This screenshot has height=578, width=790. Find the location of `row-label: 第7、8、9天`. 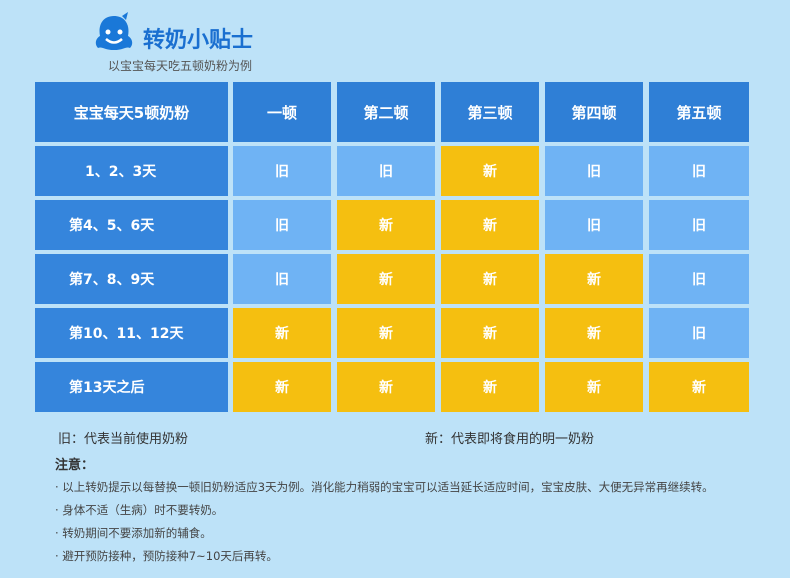

row-label: 第7、8、9天 is located at coordinates (131, 279).